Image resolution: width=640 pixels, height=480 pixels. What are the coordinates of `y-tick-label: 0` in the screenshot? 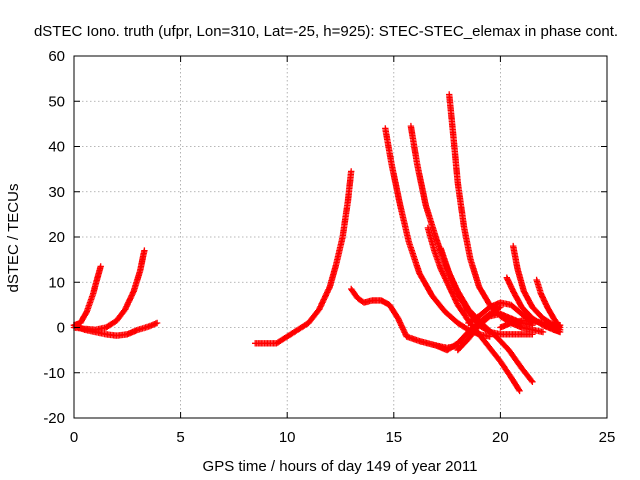 It's located at (61, 328).